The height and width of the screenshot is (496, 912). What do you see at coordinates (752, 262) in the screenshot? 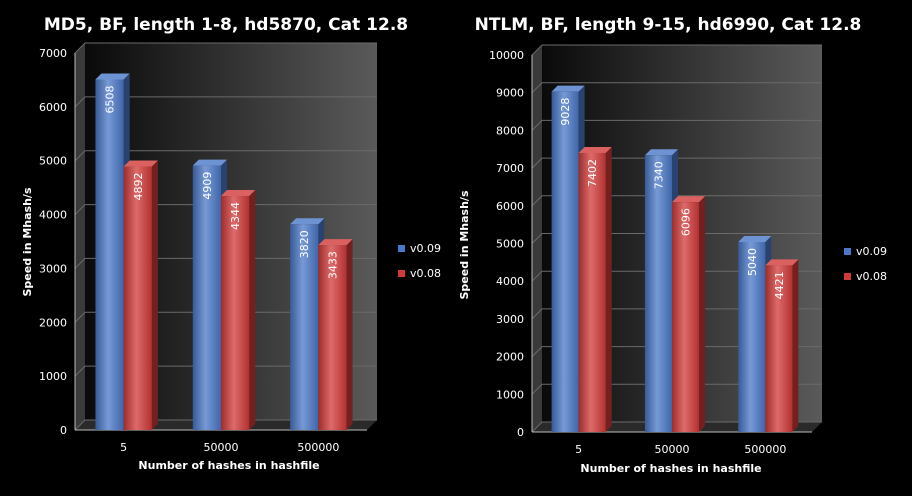
I see `data-label: 5040` at bounding box center [752, 262].